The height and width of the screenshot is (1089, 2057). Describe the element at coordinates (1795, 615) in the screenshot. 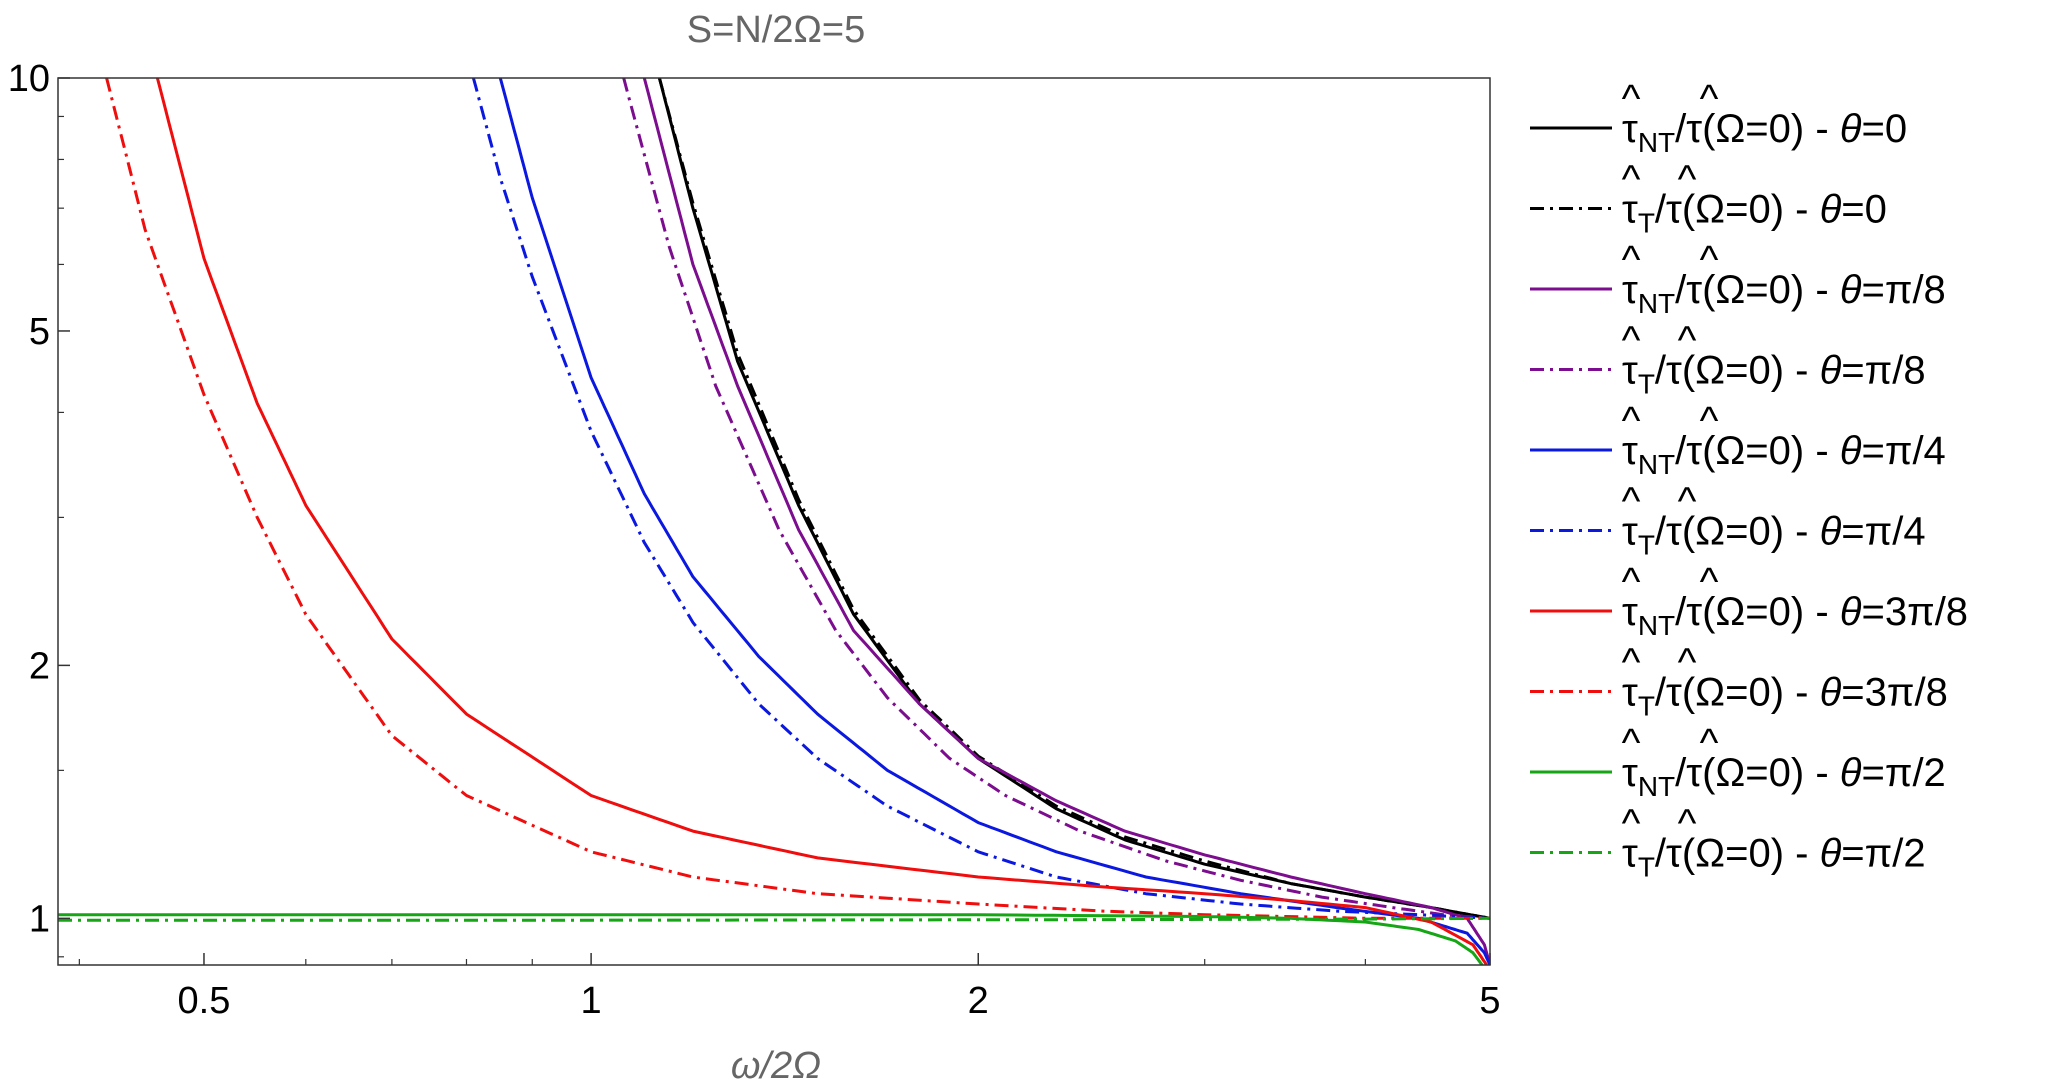

I see `legend-label: τNT/τ(Ω=0) - θ=3π/8` at that location.